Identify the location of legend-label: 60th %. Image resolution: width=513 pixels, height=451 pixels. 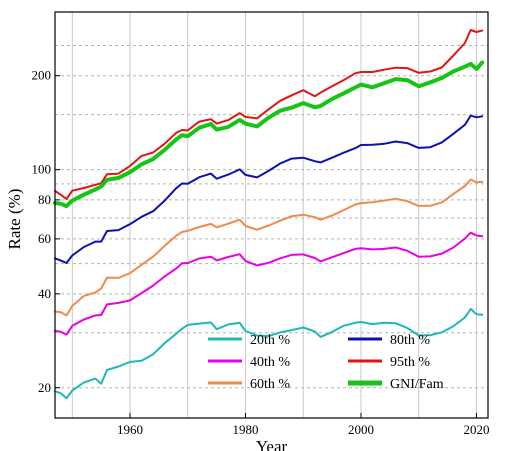
(270, 384).